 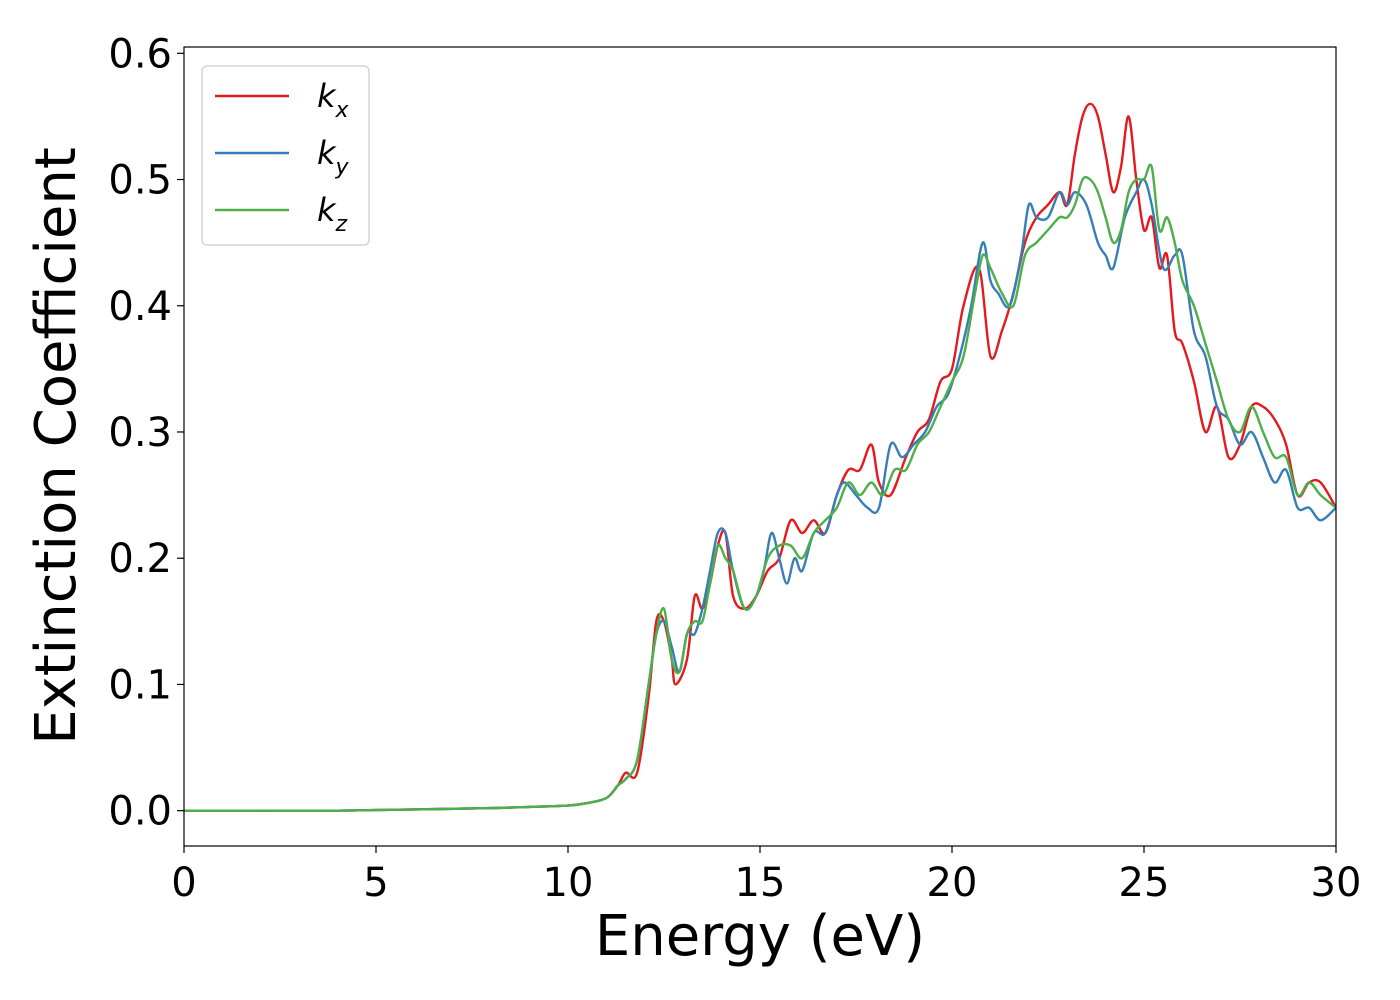 I want to click on y-axis: 0.0 0.1 0.2 0.3 0.4 0.5 0.6, so click(x=146, y=433).